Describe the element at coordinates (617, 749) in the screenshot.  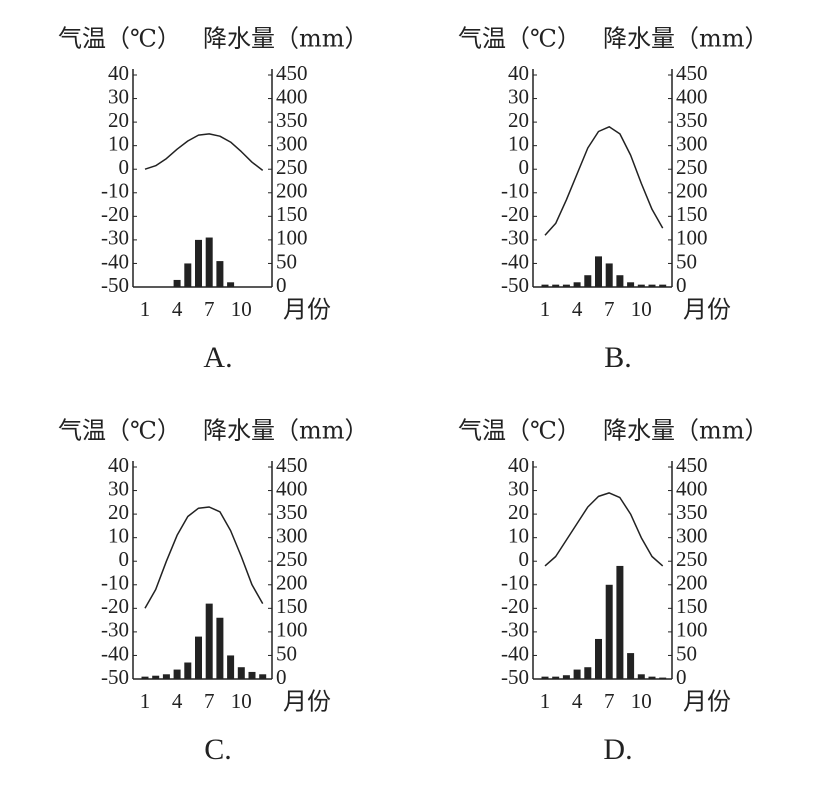
I see `caption: D.` at that location.